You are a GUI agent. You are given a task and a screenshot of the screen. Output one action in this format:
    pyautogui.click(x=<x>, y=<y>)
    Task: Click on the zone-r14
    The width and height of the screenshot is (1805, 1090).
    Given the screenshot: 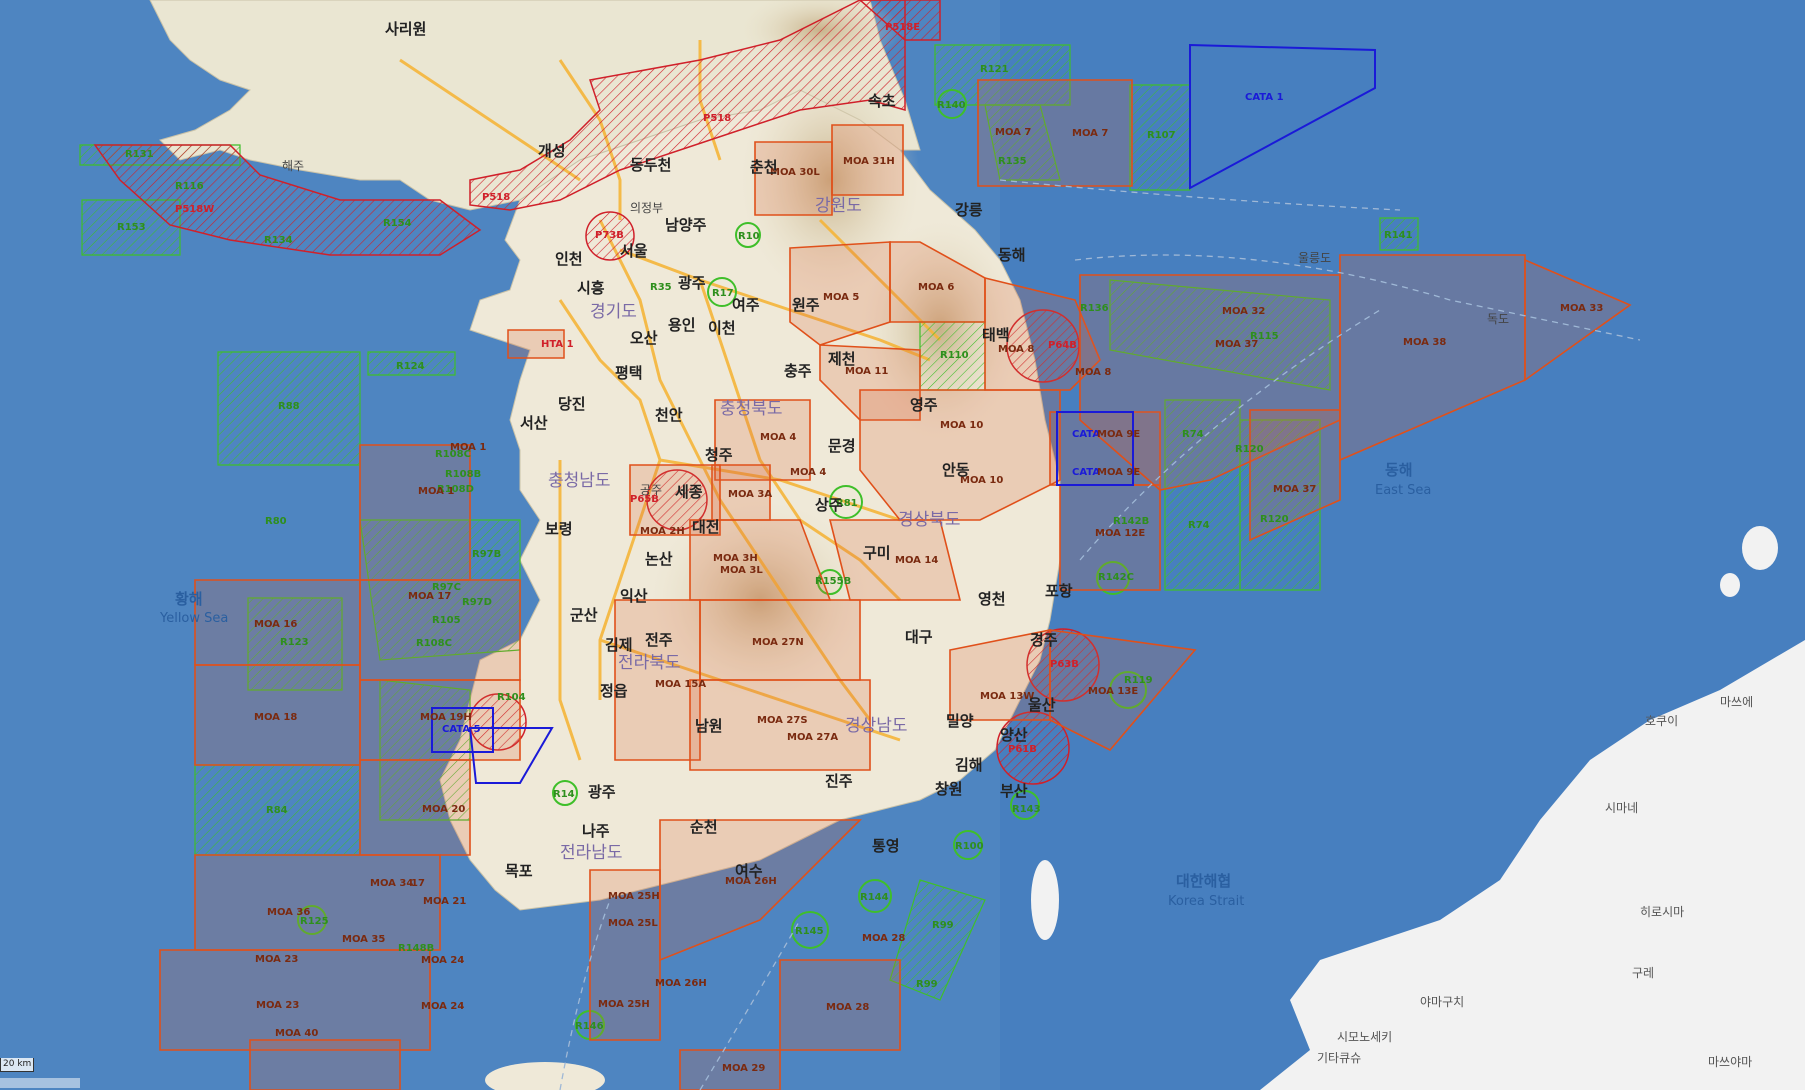 What is the action you would take?
    pyautogui.click(x=565, y=793)
    